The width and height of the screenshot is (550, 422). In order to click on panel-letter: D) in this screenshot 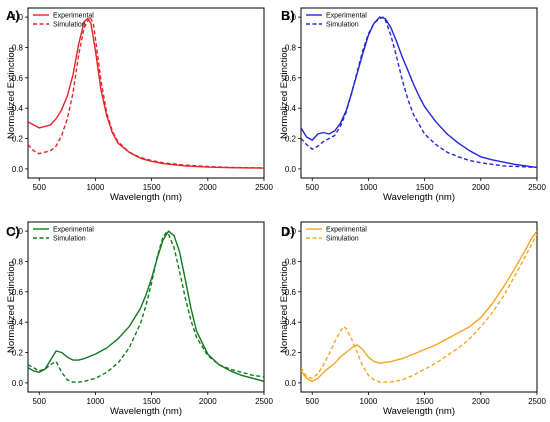, I will do `click(288, 231)`.